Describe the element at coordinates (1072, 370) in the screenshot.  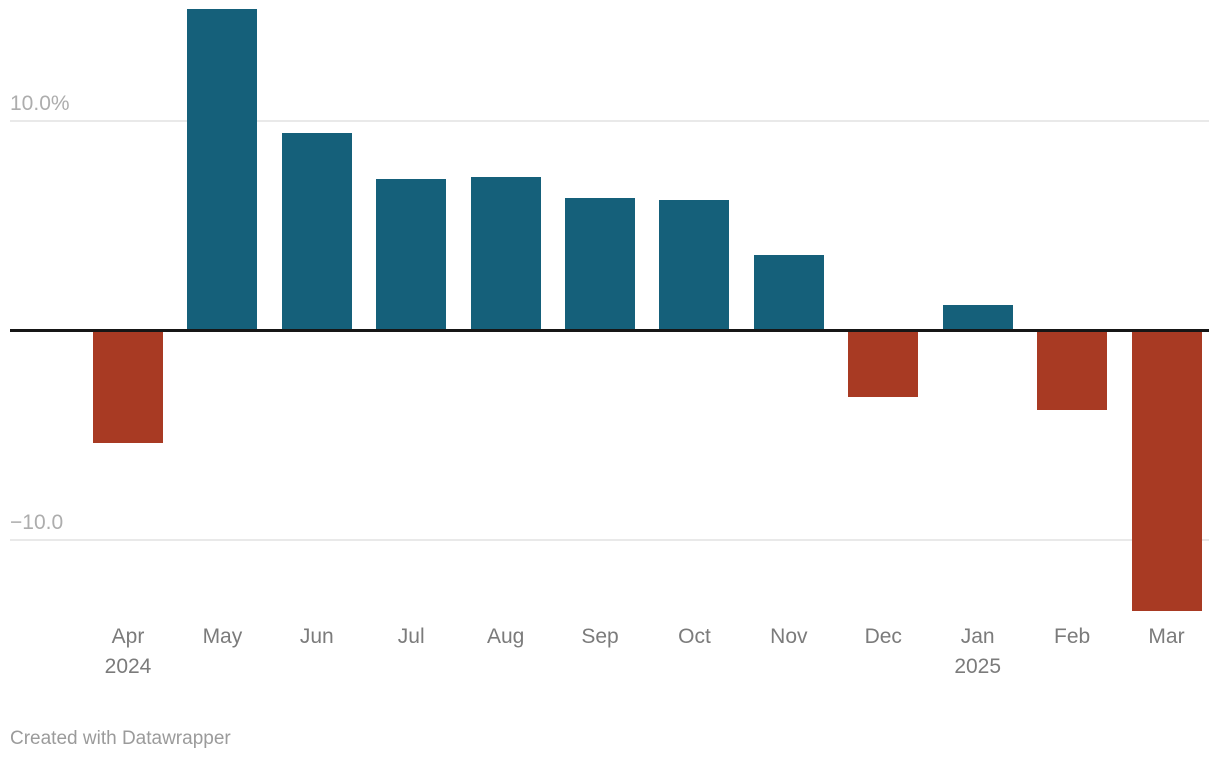
I see `bar-feb` at that location.